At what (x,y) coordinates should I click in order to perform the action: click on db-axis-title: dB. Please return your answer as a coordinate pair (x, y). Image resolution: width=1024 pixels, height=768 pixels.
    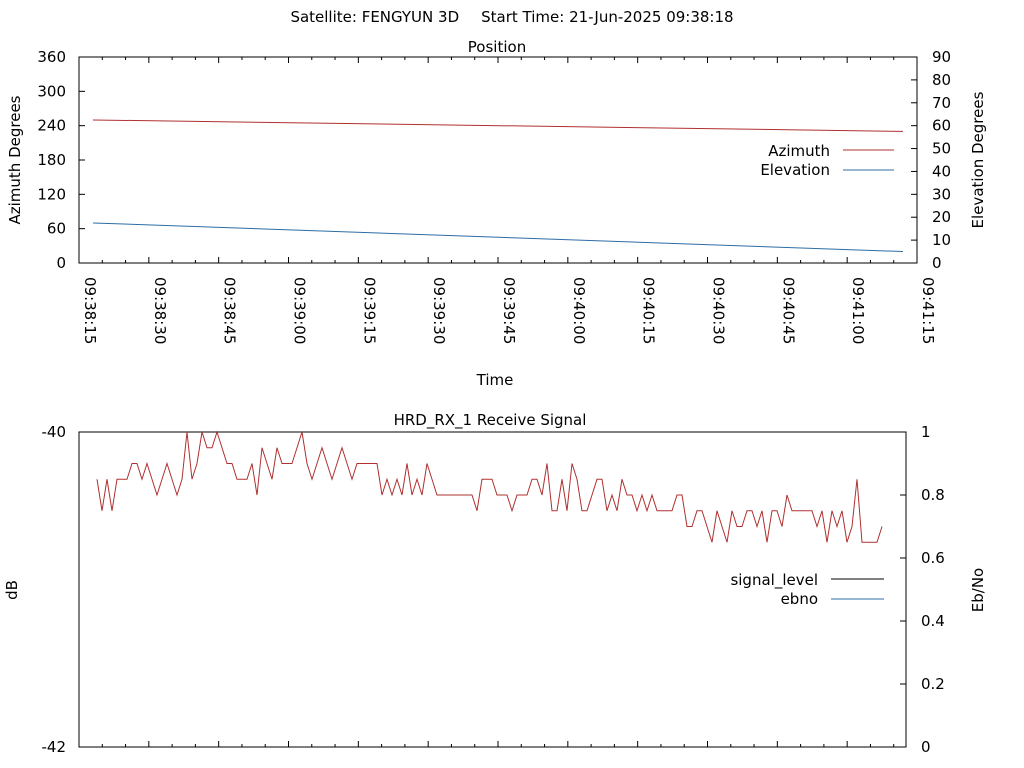
    Looking at the image, I should click on (12, 590).